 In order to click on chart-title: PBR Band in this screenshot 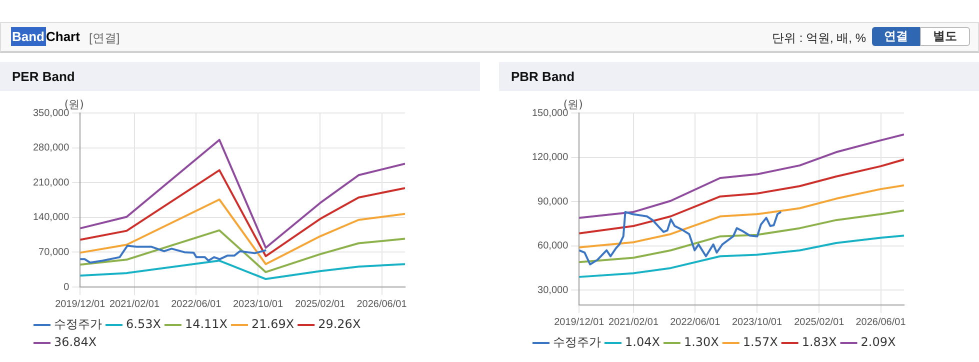, I will do `click(739, 76)`.